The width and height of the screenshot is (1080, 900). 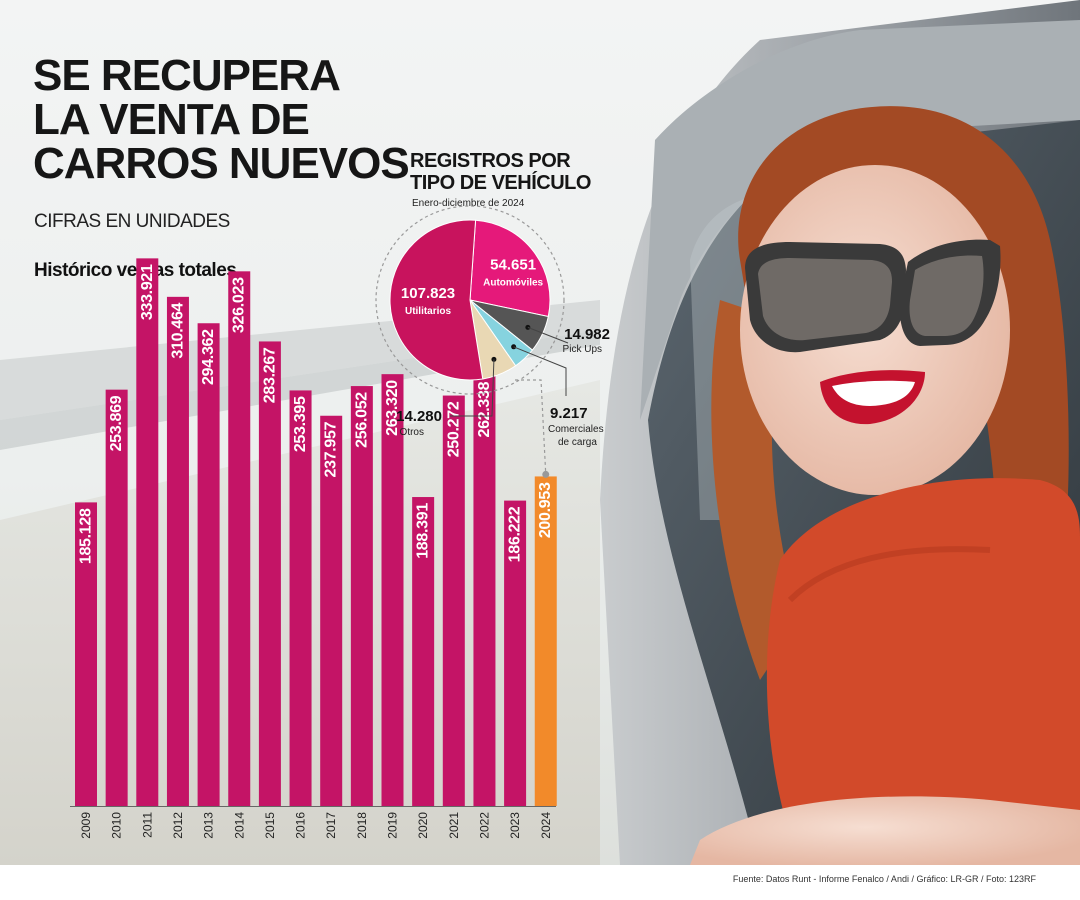 What do you see at coordinates (132, 221) in the screenshot?
I see `units-label: CIFRAS EN UNIDADES` at bounding box center [132, 221].